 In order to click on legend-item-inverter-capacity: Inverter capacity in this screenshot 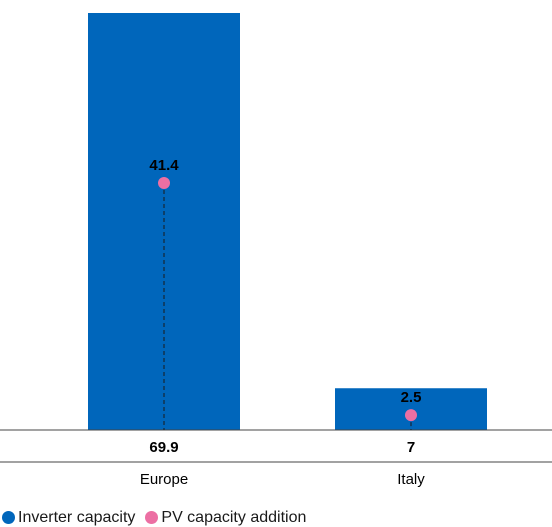, I will do `click(68, 518)`.